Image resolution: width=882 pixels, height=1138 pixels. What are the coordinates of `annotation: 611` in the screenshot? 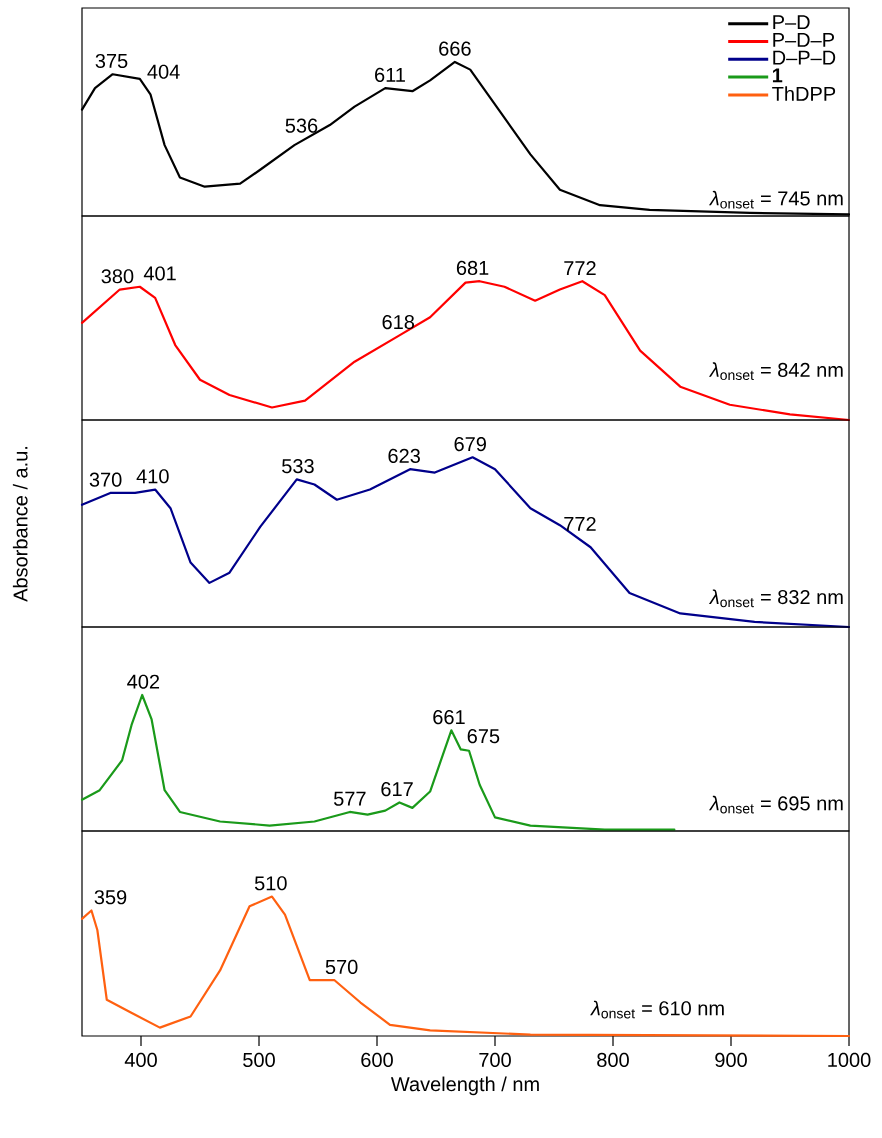 It's located at (390, 74).